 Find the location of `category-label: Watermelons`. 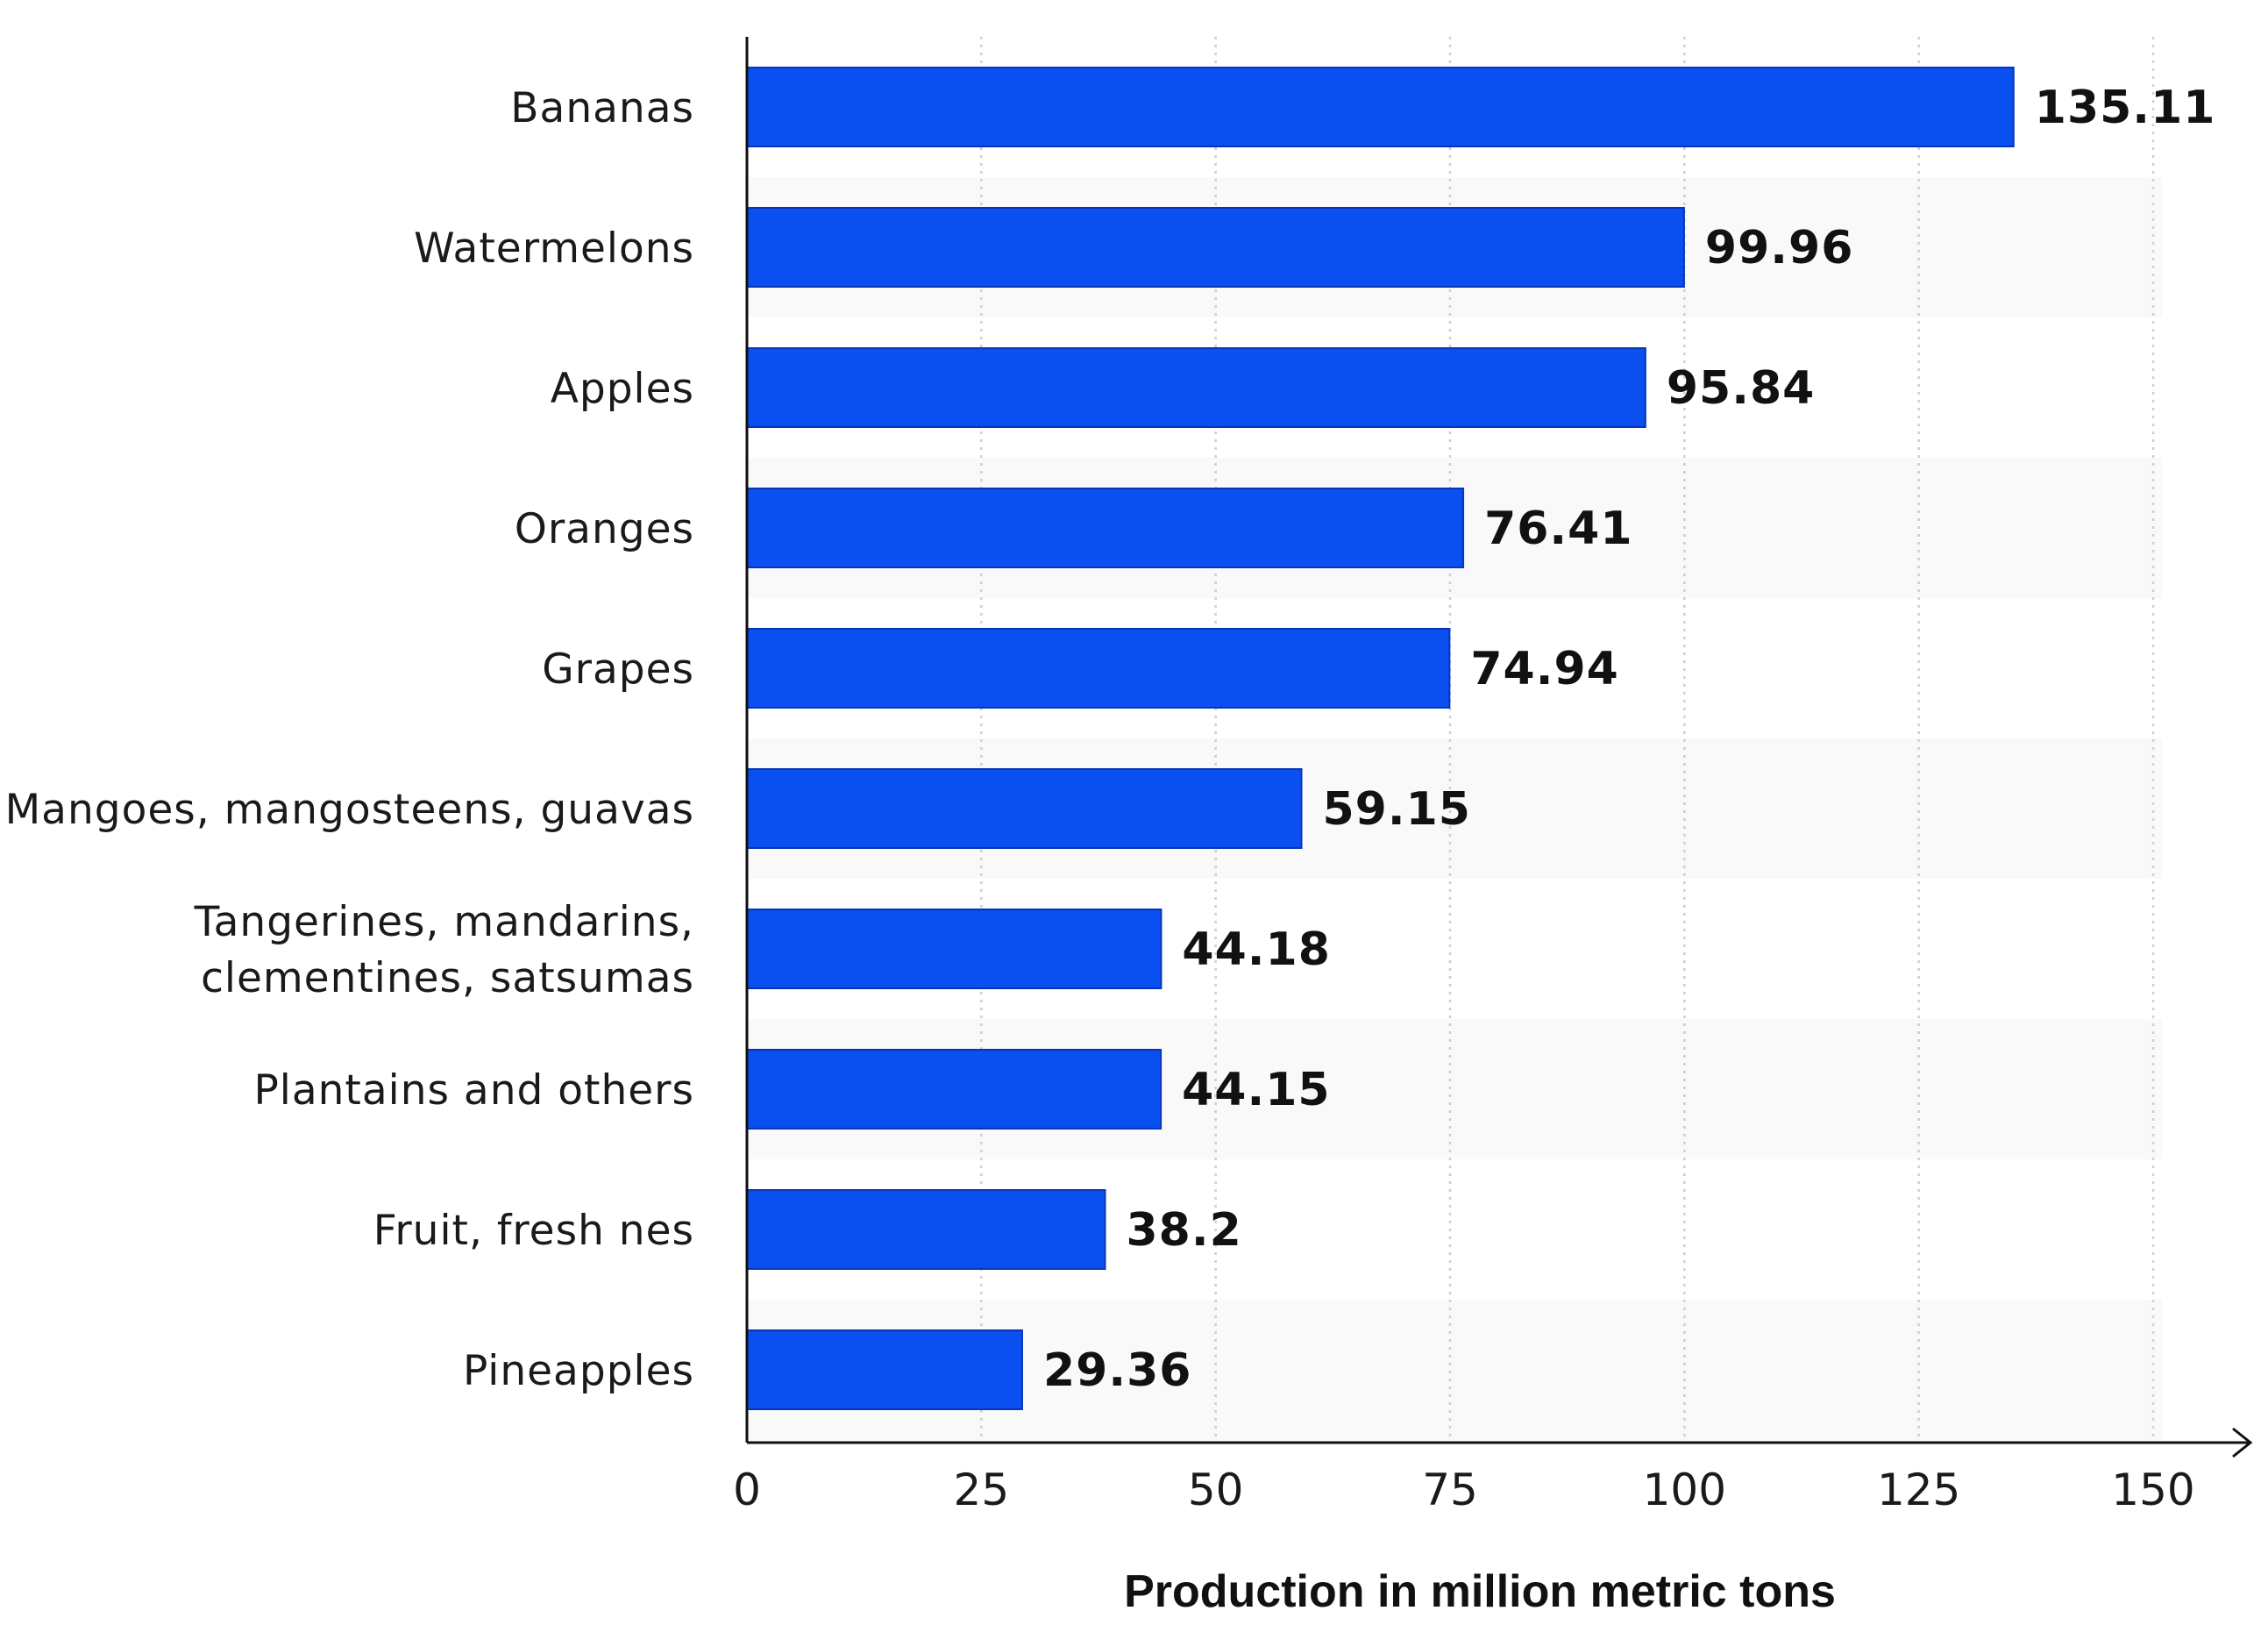

category-label: Watermelons is located at coordinates (554, 249).